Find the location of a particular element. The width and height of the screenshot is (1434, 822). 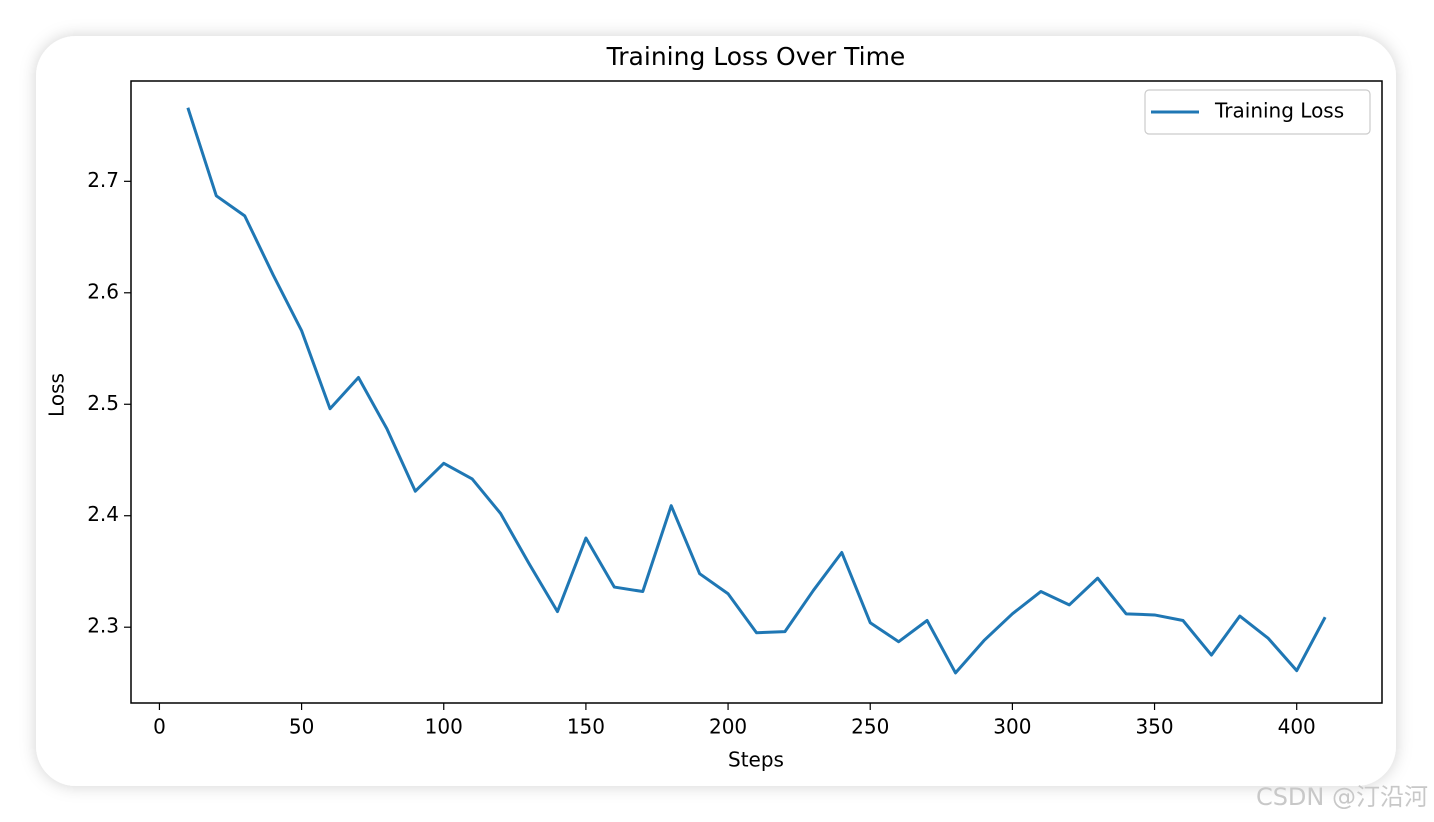

chart-title: Training Loss Over Time is located at coordinates (756, 56).